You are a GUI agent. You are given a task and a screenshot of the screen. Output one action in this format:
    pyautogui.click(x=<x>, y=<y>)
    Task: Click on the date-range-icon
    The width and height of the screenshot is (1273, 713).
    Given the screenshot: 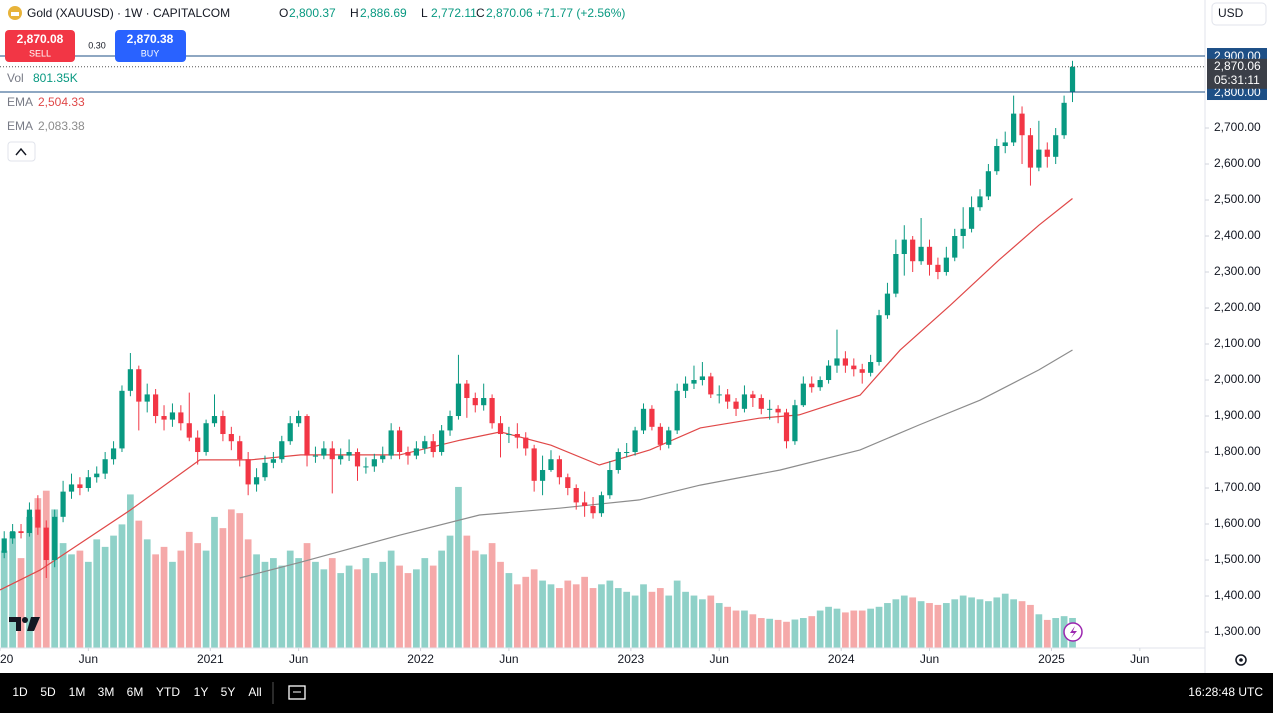 What is the action you would take?
    pyautogui.click(x=297, y=692)
    